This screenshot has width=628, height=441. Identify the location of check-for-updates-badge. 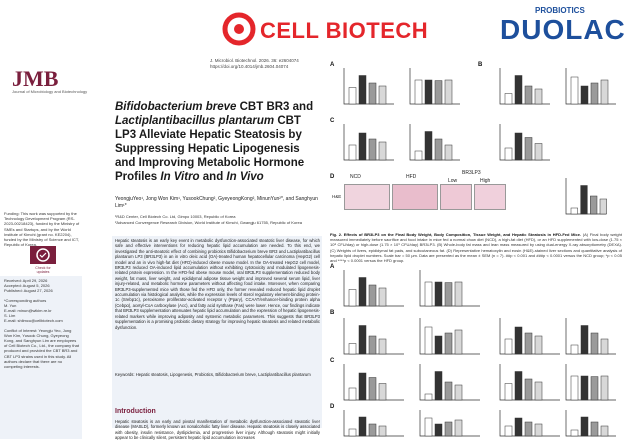
(43, 255).